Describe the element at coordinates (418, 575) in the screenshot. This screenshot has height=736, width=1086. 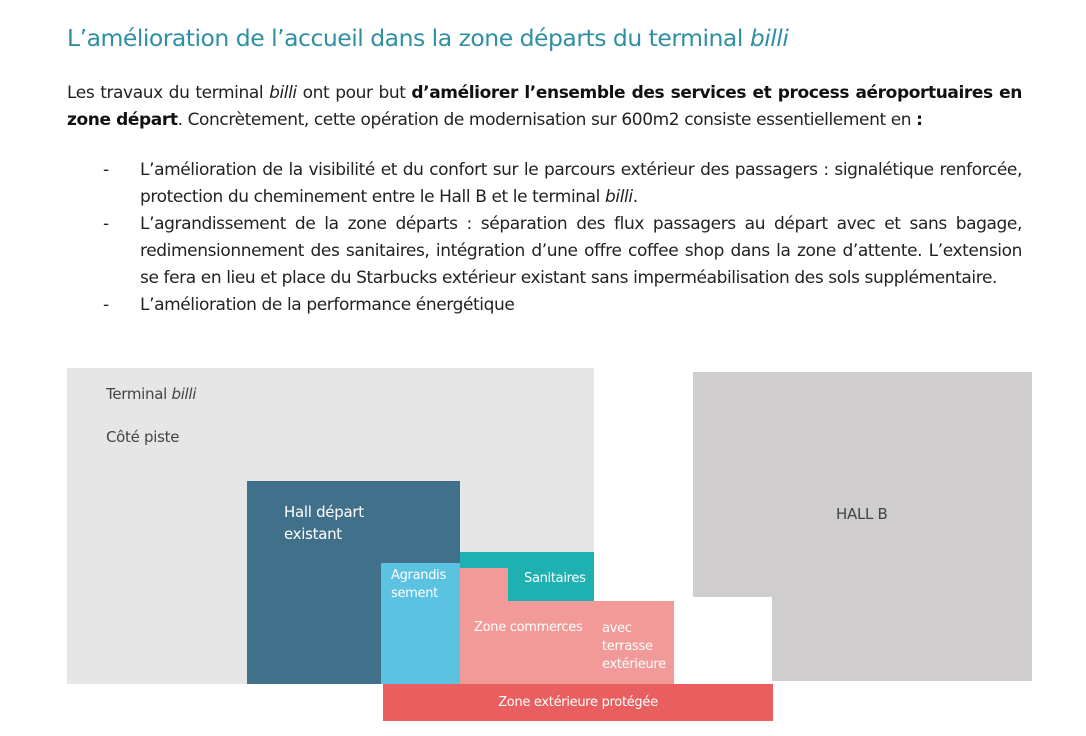
I see `agrandissement-line-1: Agrandis` at that location.